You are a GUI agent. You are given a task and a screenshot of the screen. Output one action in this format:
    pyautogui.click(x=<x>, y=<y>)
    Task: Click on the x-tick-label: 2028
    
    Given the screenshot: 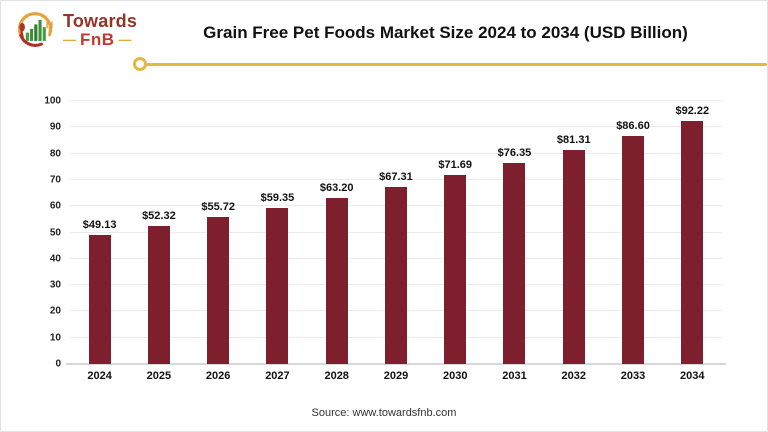 What is the action you would take?
    pyautogui.click(x=336, y=376)
    